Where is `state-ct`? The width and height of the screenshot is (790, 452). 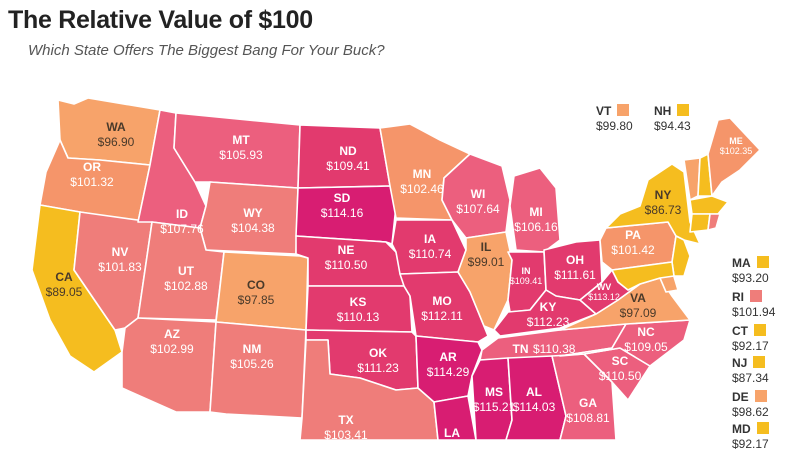
state-ct is located at coordinates (700, 223).